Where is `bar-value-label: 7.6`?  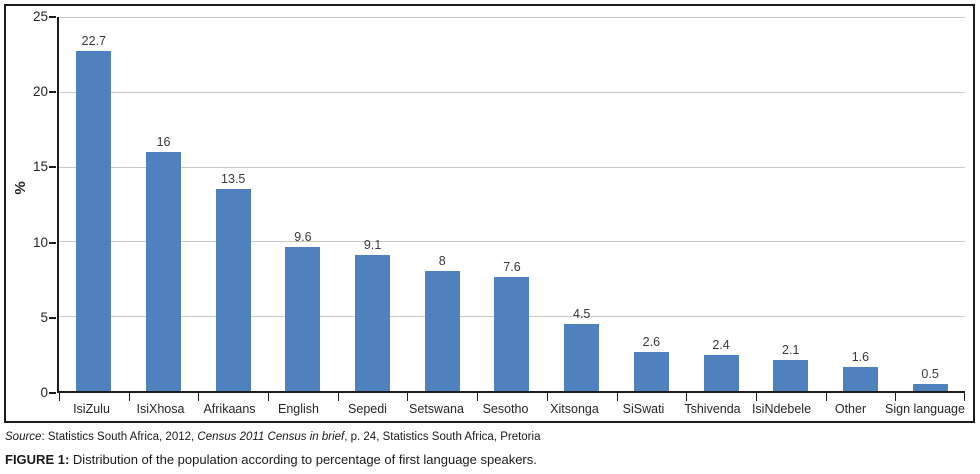
bar-value-label: 7.6 is located at coordinates (512, 267).